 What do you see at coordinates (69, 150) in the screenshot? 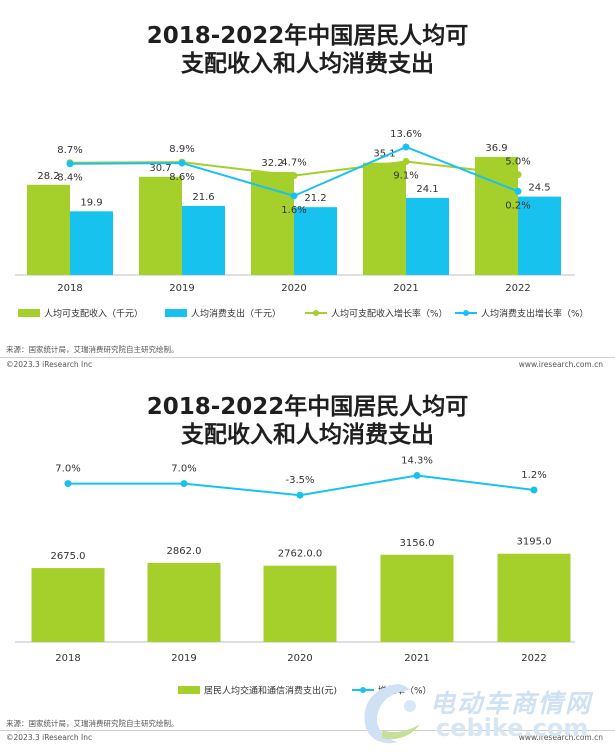
I see `rate-value-label: 8.7%` at bounding box center [69, 150].